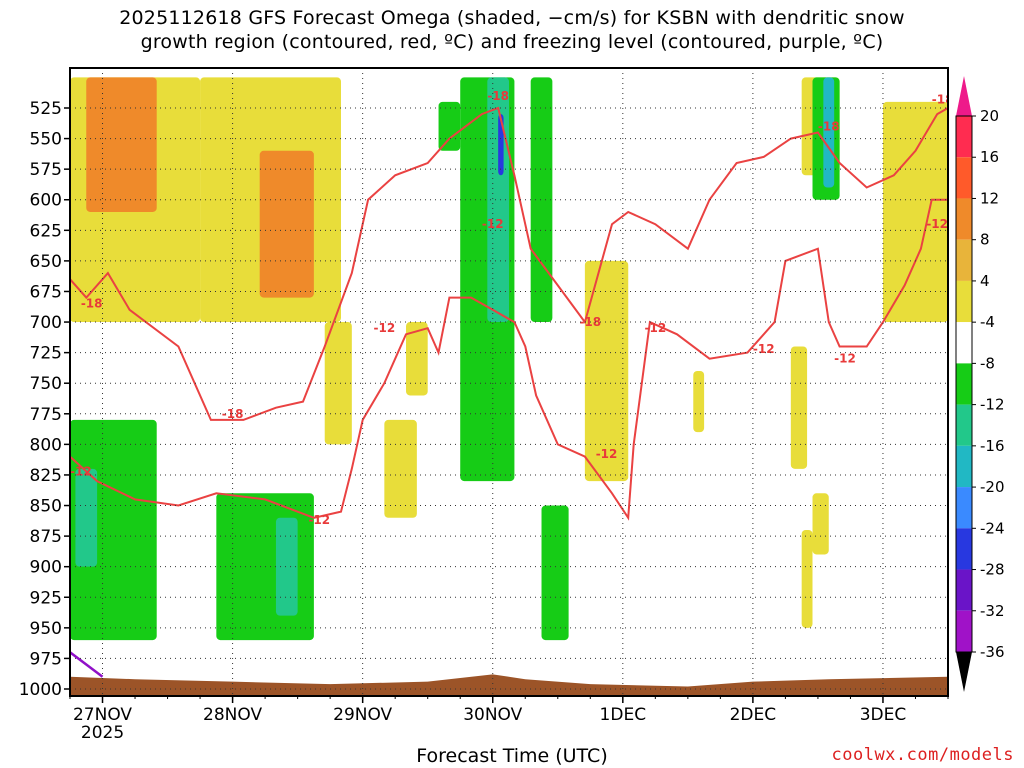  I want to click on freezing-level-contour, so click(87, 664).